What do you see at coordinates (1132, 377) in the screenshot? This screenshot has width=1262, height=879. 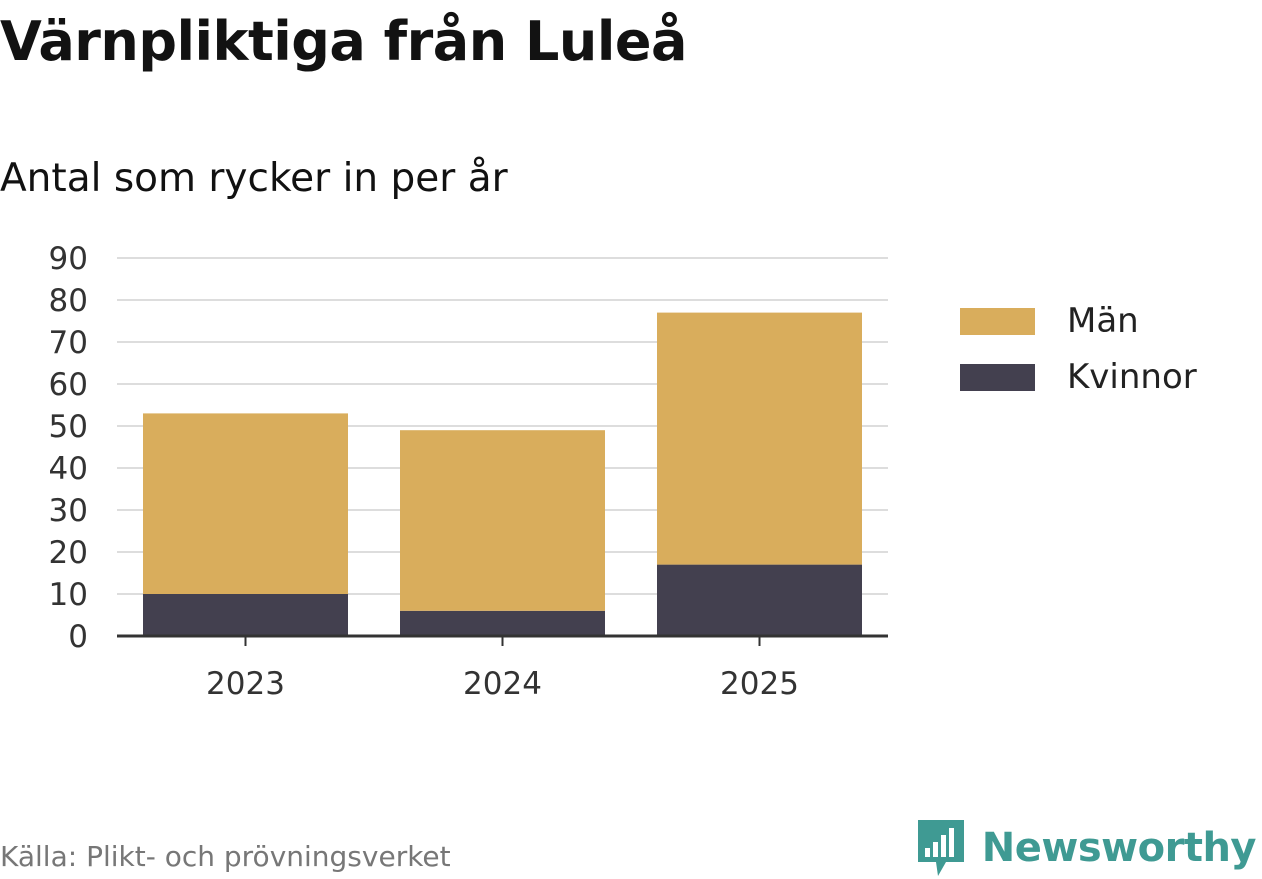 I see `legend-label-kvinnor: Kvinnor` at bounding box center [1132, 377].